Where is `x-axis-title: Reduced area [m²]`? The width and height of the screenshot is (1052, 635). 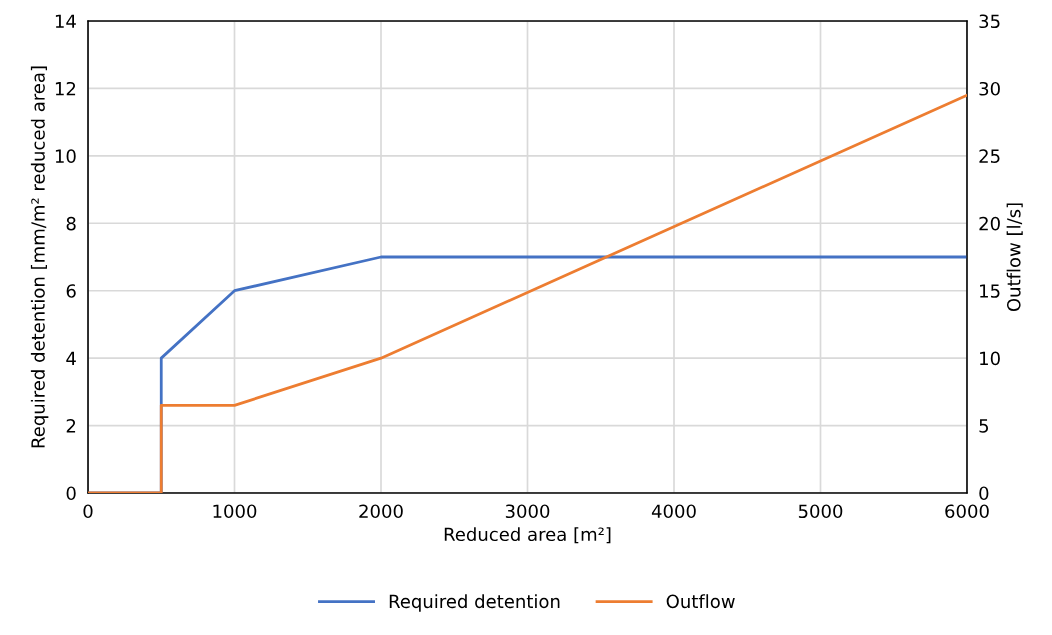
x-axis-title: Reduced area [m²] is located at coordinates (527, 535).